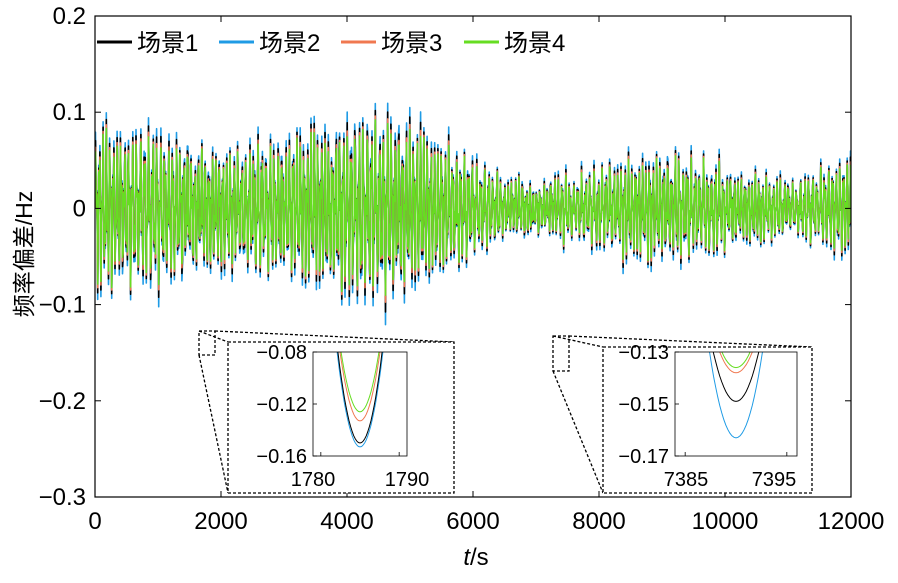 Image resolution: width=898 pixels, height=583 pixels. What do you see at coordinates (79, 208) in the screenshot?
I see `y-tick-label: 0` at bounding box center [79, 208].